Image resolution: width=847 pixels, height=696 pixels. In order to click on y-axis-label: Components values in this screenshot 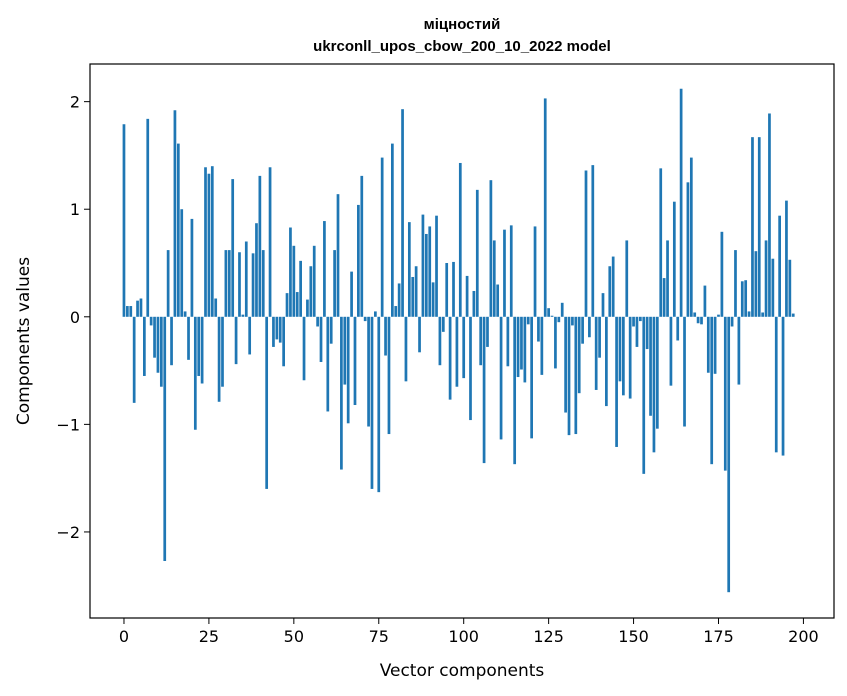, I will do `click(24, 341)`.